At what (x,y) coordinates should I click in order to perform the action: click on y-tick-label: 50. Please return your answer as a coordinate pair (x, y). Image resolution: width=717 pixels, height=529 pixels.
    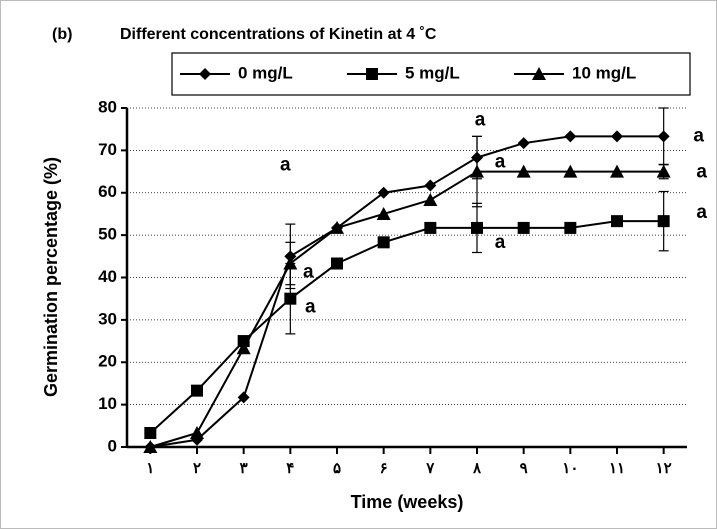
    Looking at the image, I should click on (107, 234).